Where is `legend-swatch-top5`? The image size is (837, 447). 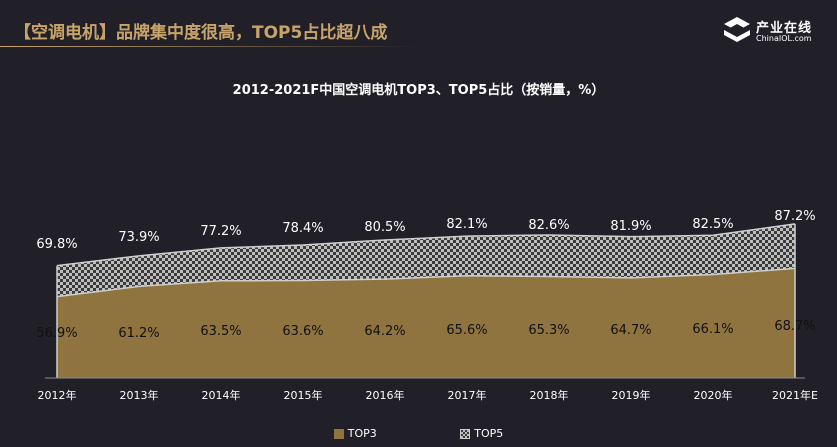 legend-swatch-top5 is located at coordinates (465, 433).